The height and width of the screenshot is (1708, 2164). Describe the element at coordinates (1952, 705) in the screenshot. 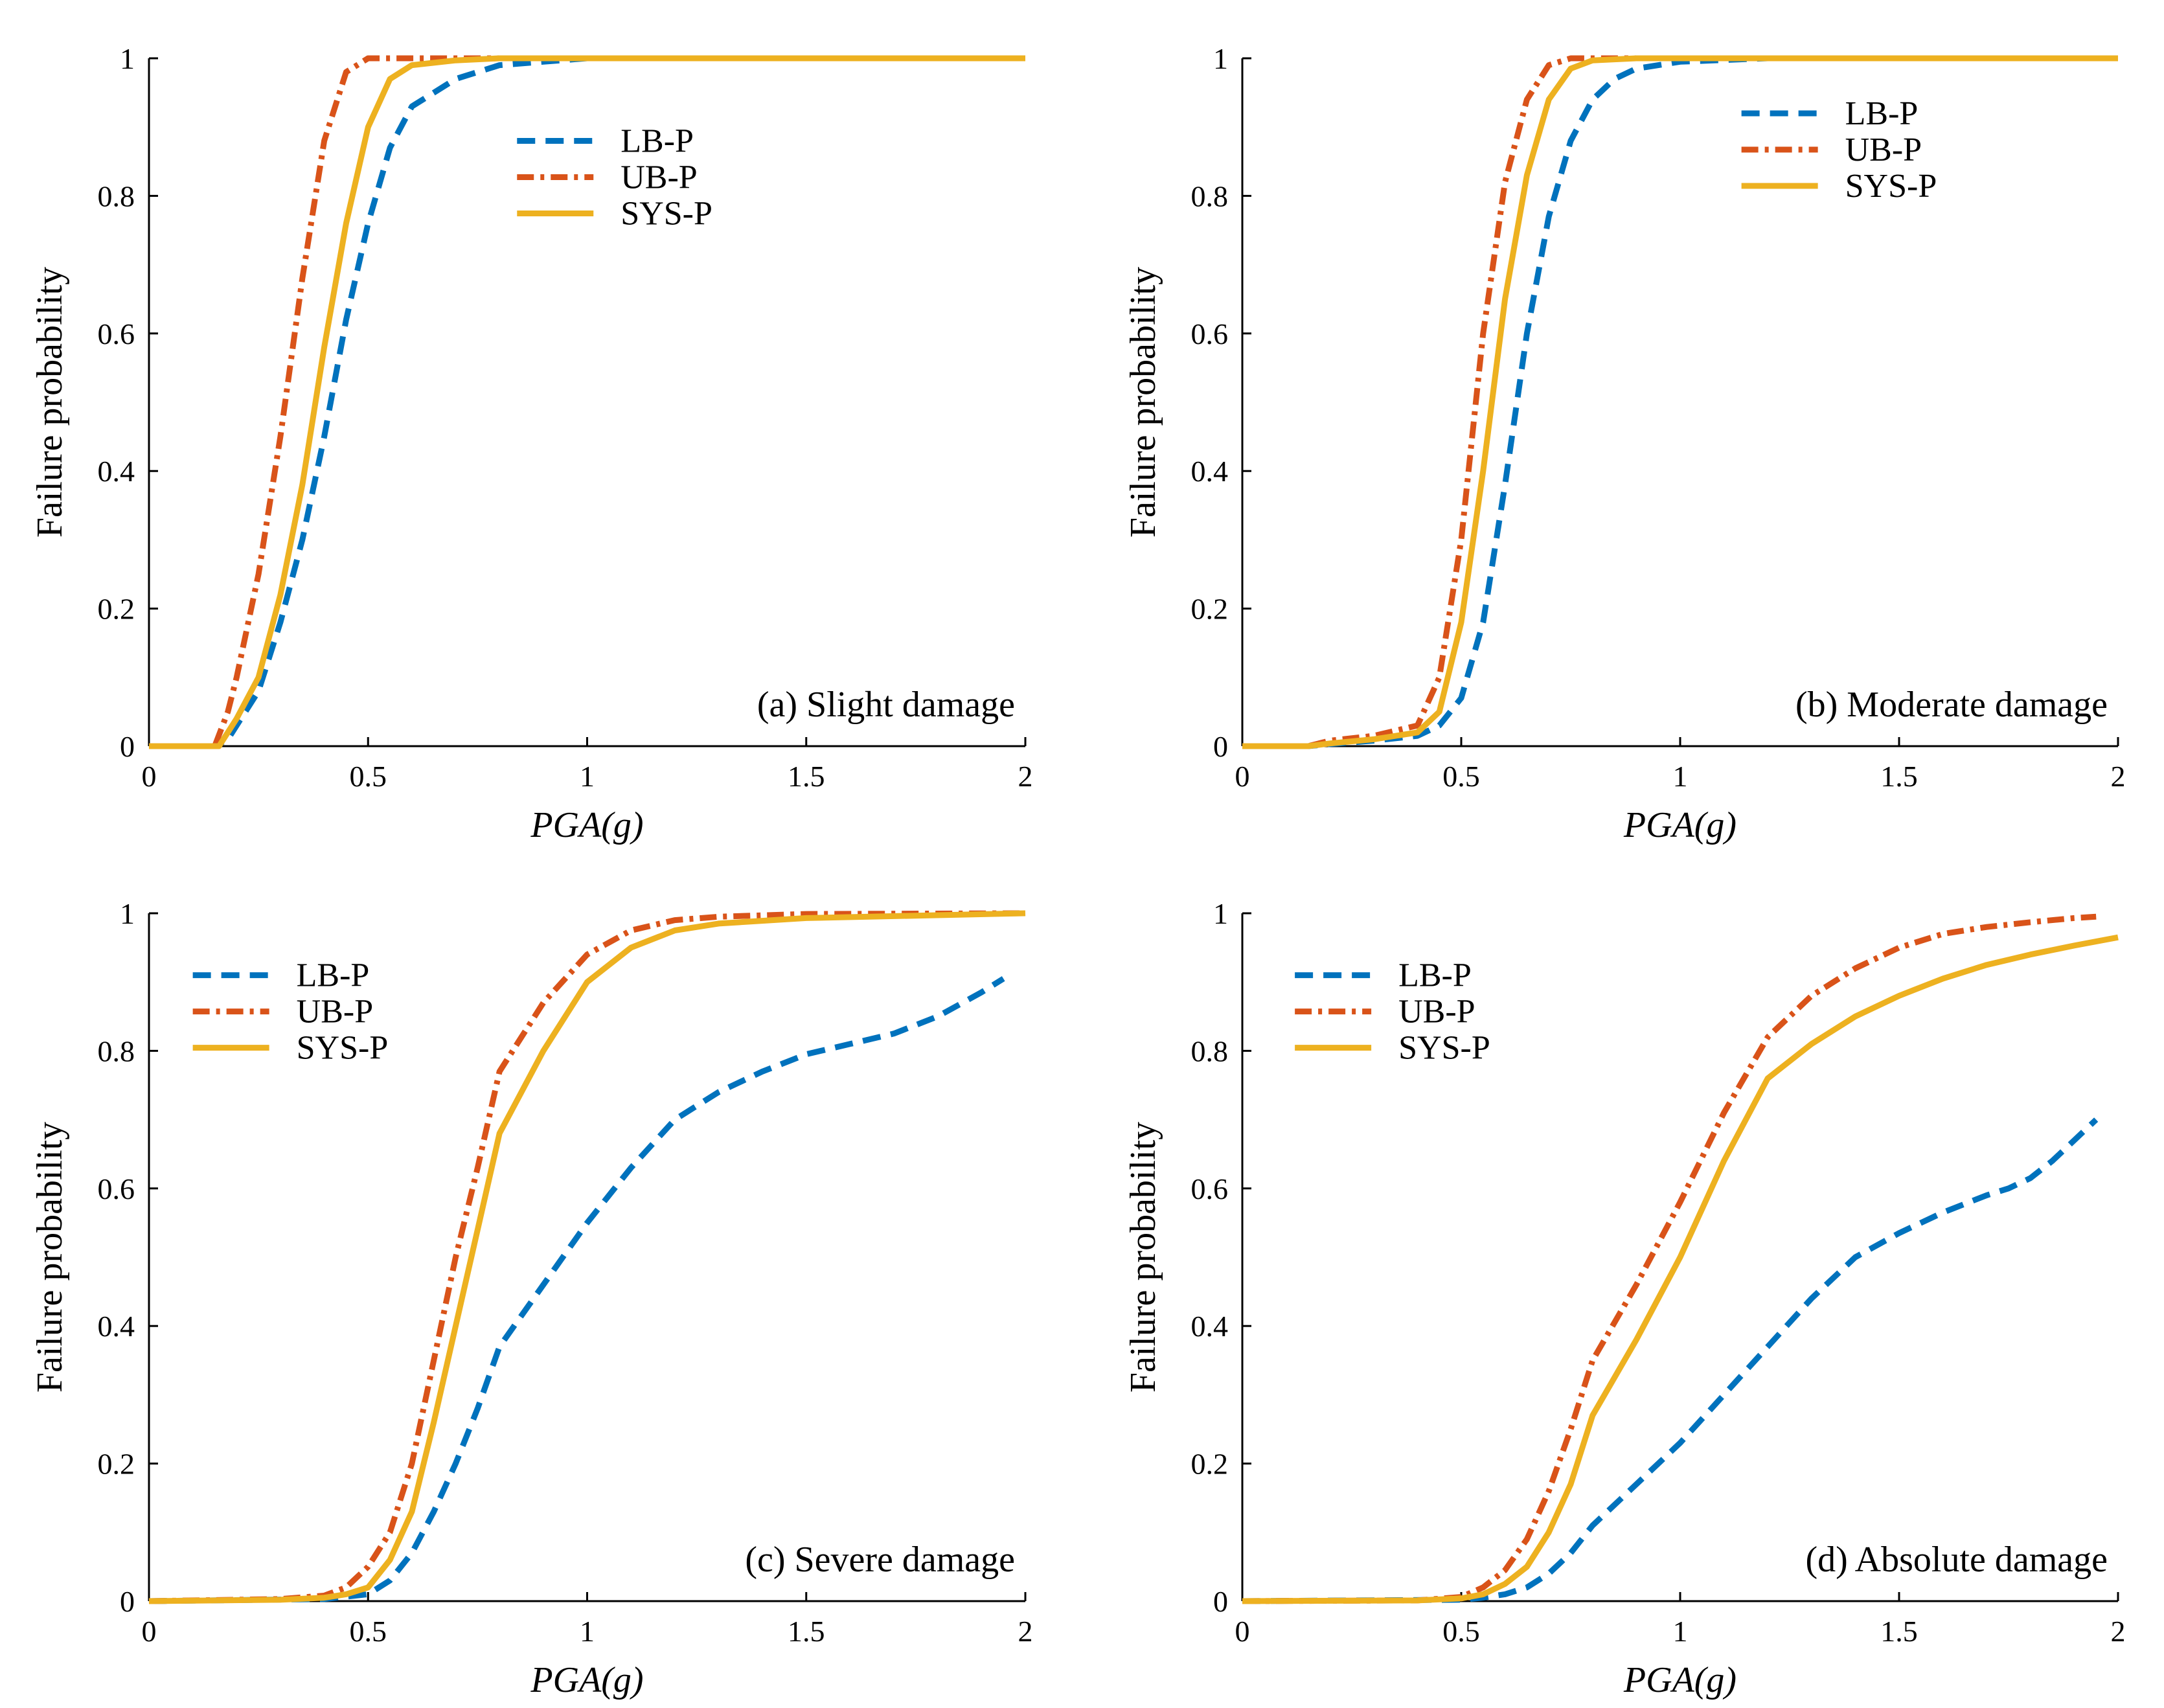

I see `panel-title: (b) Moderate damage` at that location.